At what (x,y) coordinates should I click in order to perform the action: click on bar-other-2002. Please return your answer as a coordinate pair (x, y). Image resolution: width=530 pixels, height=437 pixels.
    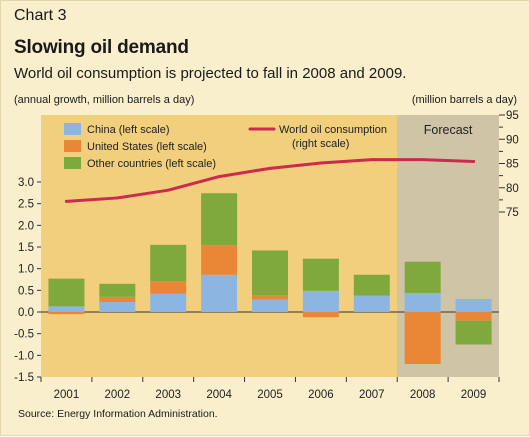
    Looking at the image, I should click on (117, 290).